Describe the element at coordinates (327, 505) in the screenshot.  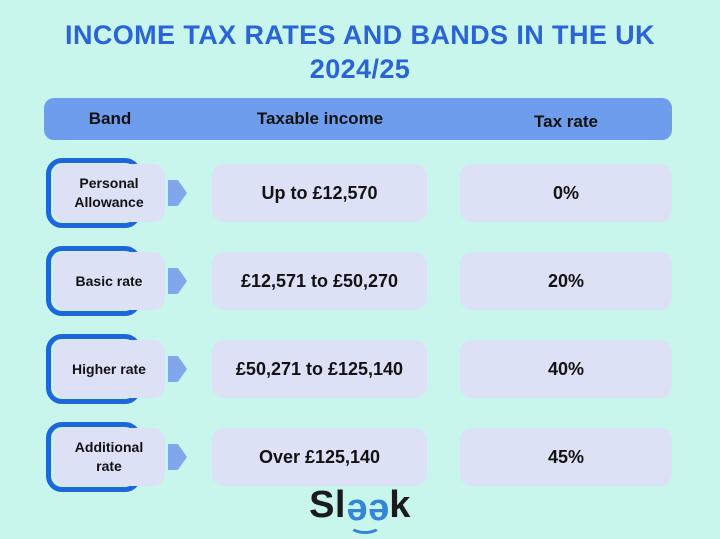
I see `logo-text-prefix: Sl` at that location.